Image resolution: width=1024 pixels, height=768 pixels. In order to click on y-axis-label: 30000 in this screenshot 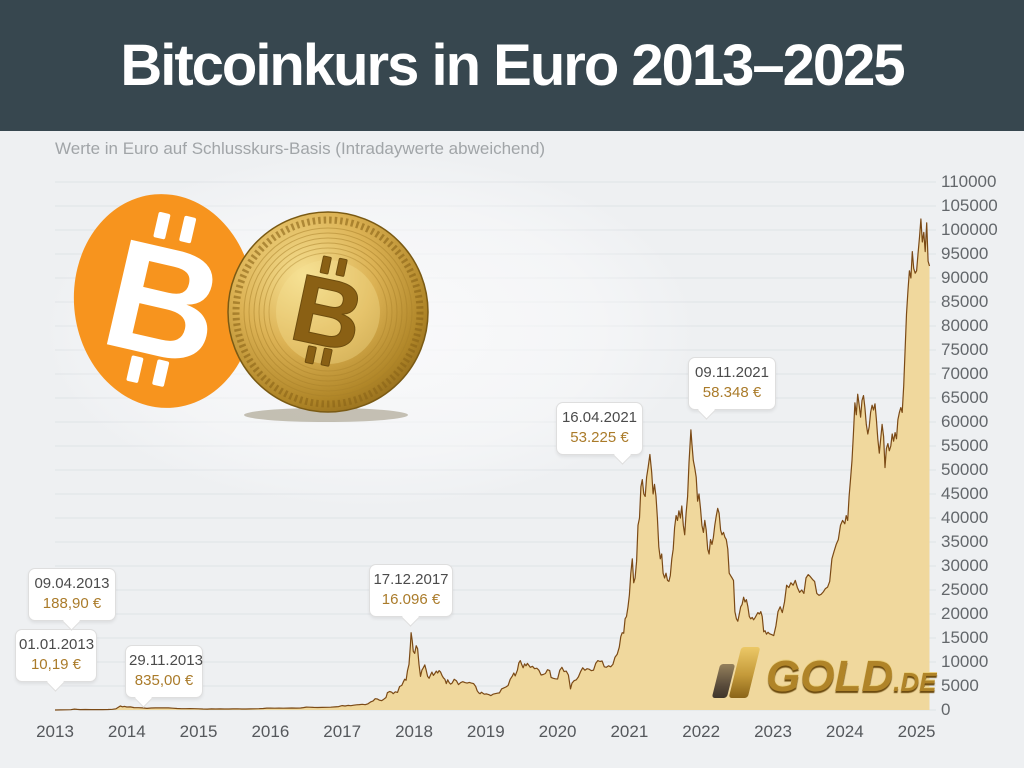, I will do `click(965, 565)`.